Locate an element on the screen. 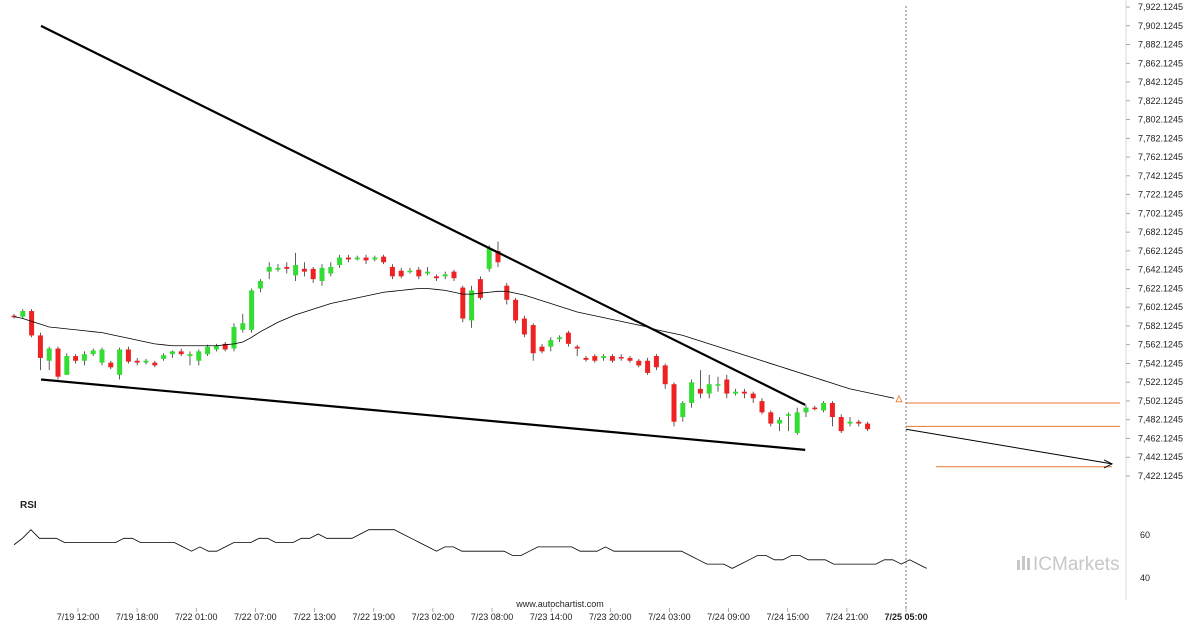 The image size is (1200, 630). price-tick-label: 7,802.1245 is located at coordinates (1160, 120).